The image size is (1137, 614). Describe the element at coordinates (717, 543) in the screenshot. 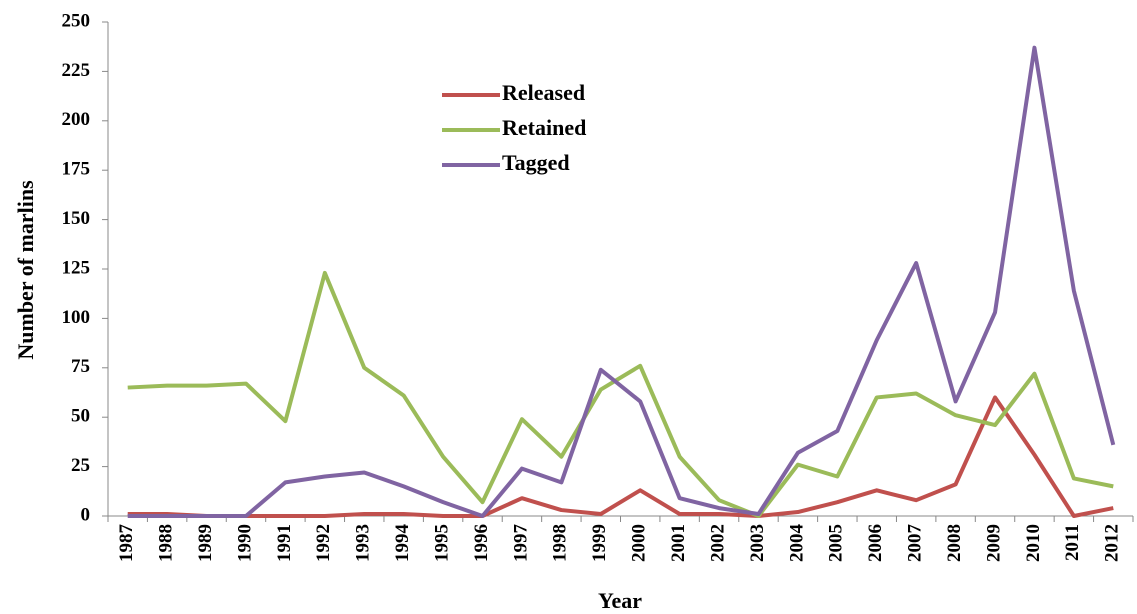

I see `x-tick-label: 2002` at that location.